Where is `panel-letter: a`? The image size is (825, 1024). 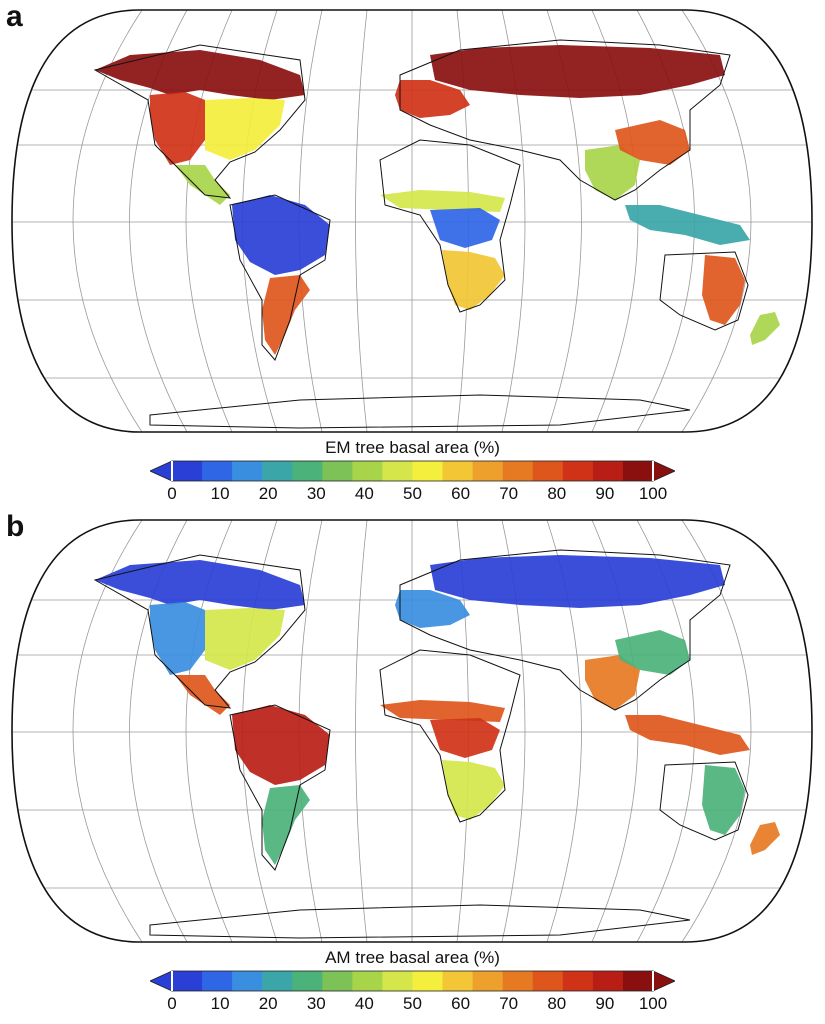
panel-letter: a is located at coordinates (14, 16).